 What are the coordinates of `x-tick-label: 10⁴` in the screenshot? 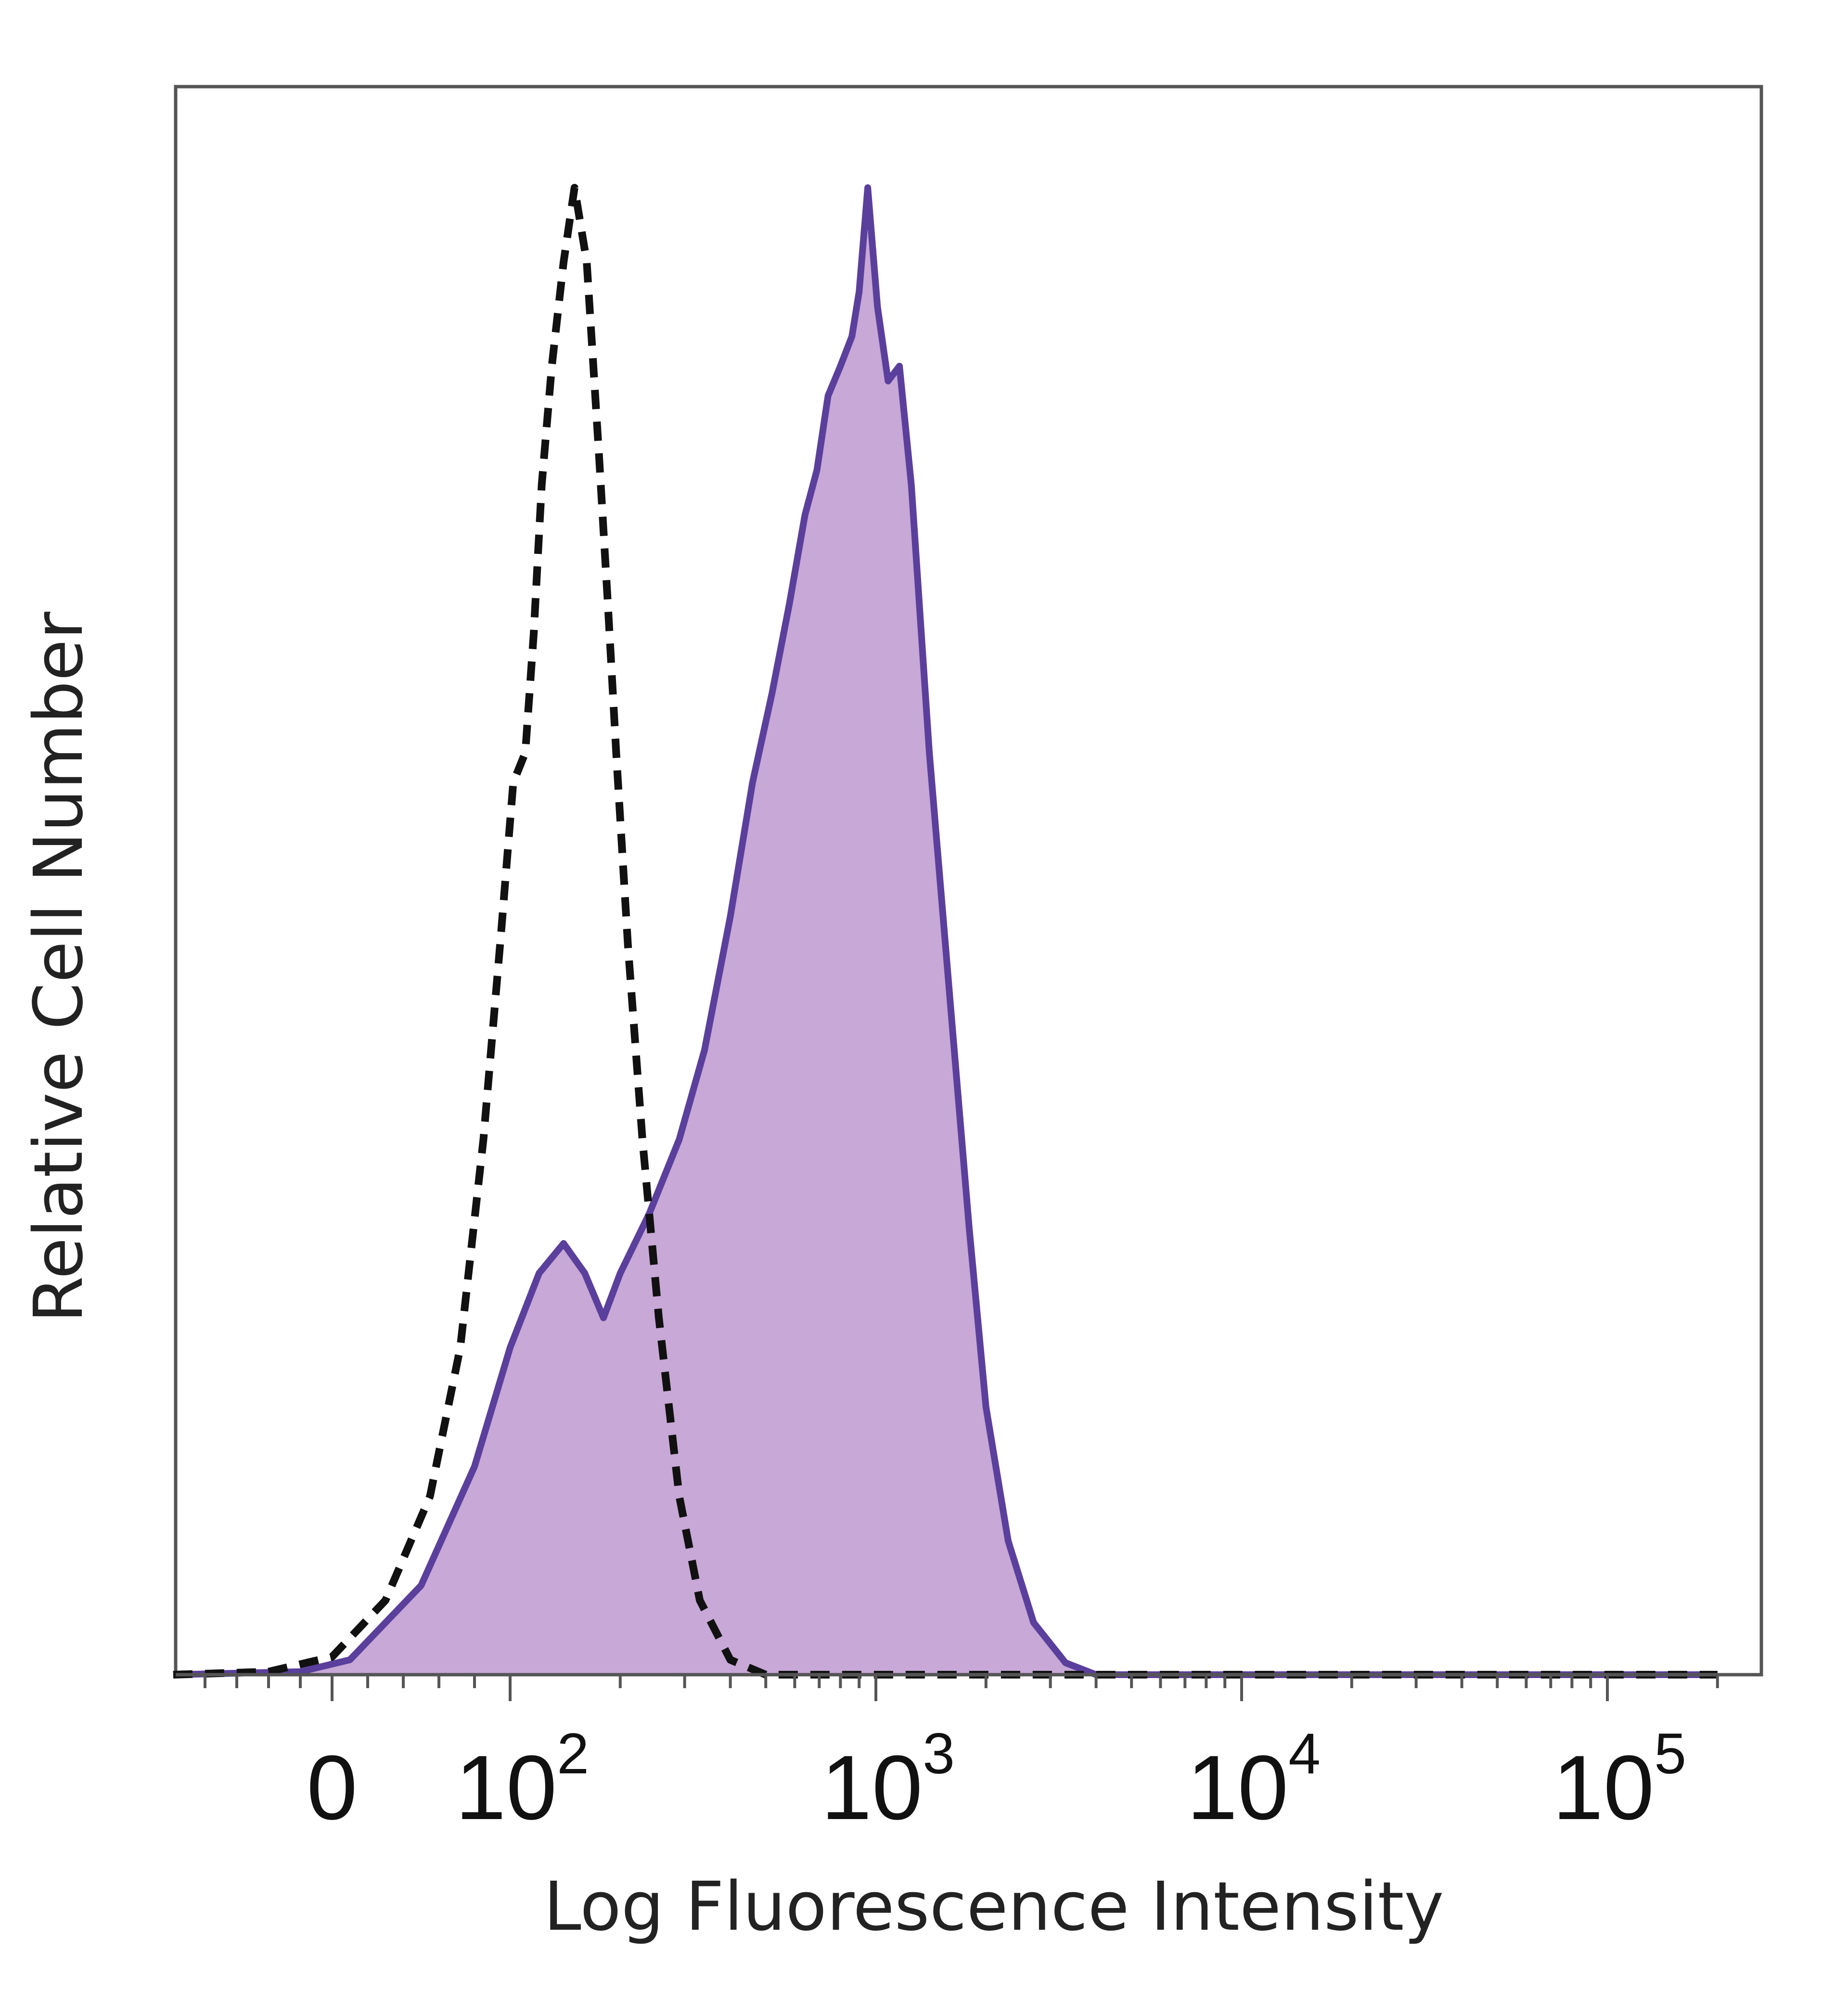 It's located at (1254, 1780).